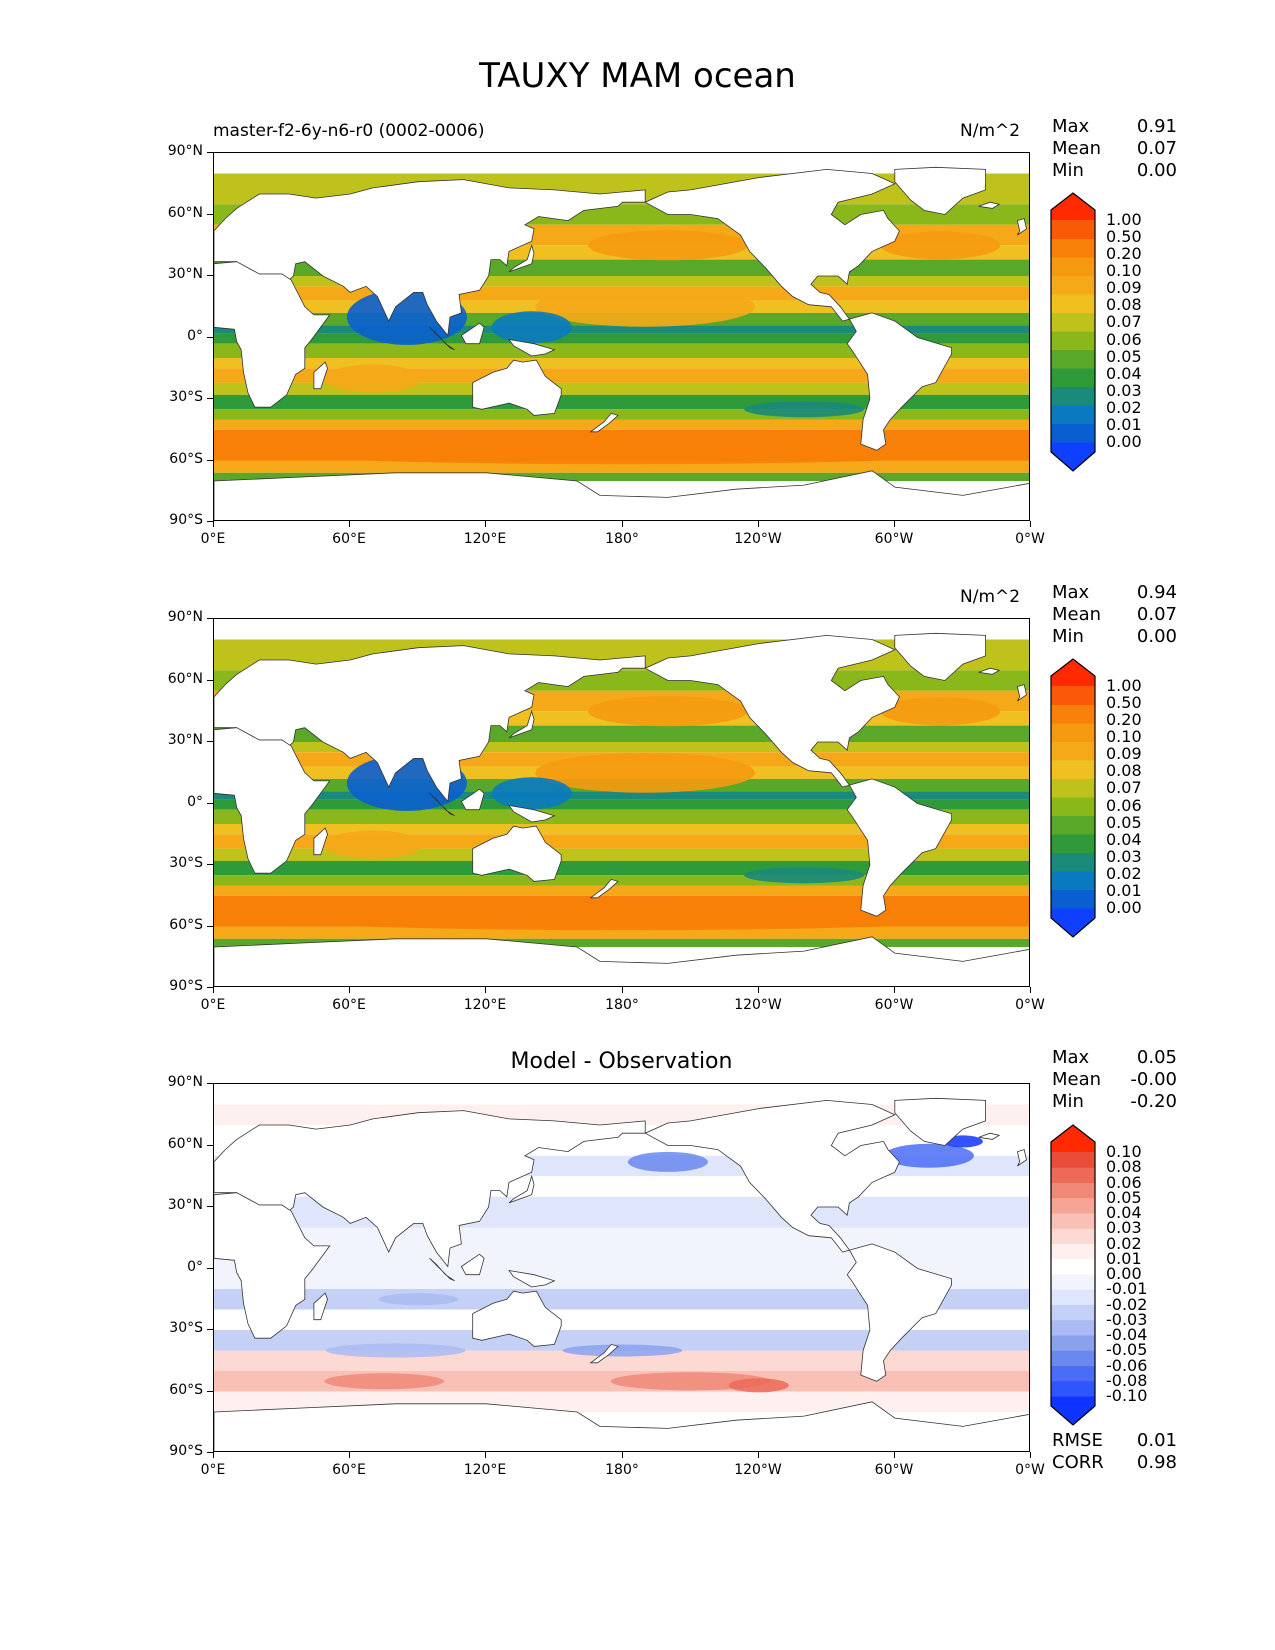  Describe the element at coordinates (1124, 1273) in the screenshot. I see `colorbar-label: 0.00` at that location.